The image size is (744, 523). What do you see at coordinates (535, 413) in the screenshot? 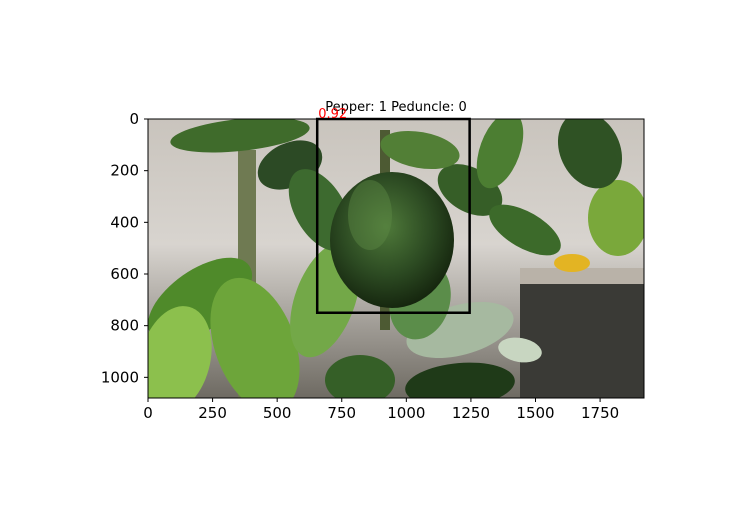
I see `x-tick-label: 1500` at bounding box center [535, 413].